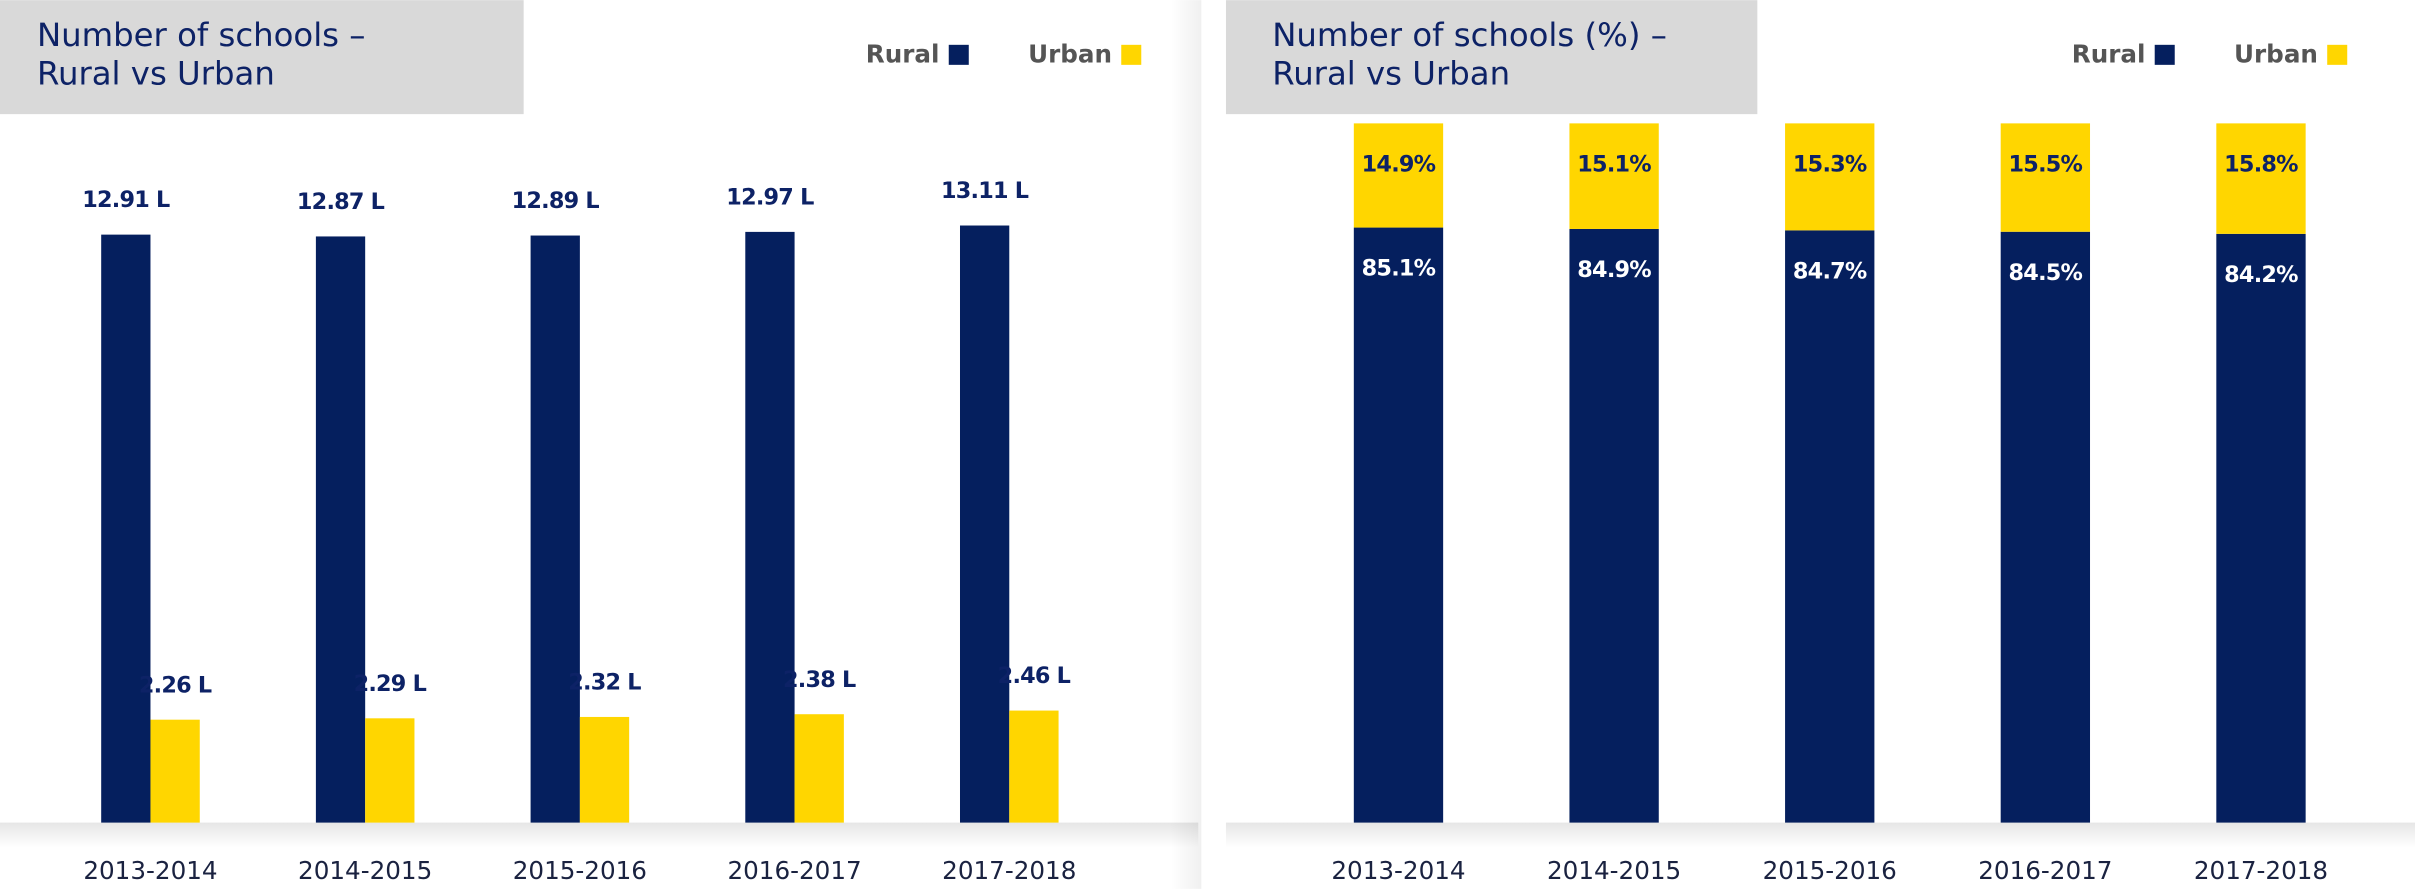  I want to click on data-label: 85.1%, so click(1399, 269).